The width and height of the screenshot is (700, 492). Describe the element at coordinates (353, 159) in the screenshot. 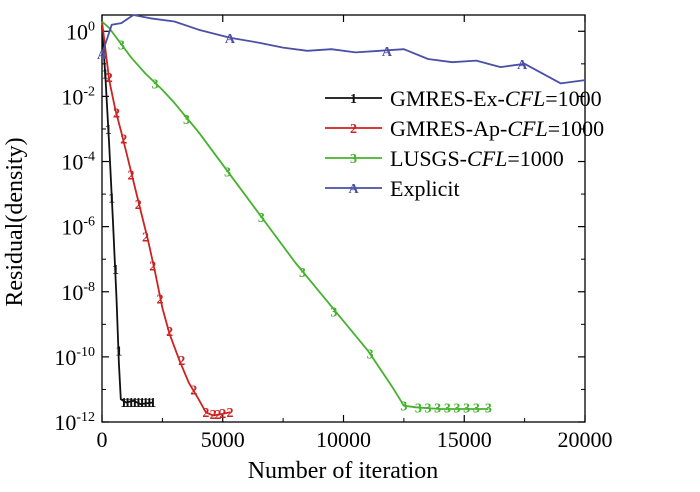

I see `legend-marker: 3` at that location.